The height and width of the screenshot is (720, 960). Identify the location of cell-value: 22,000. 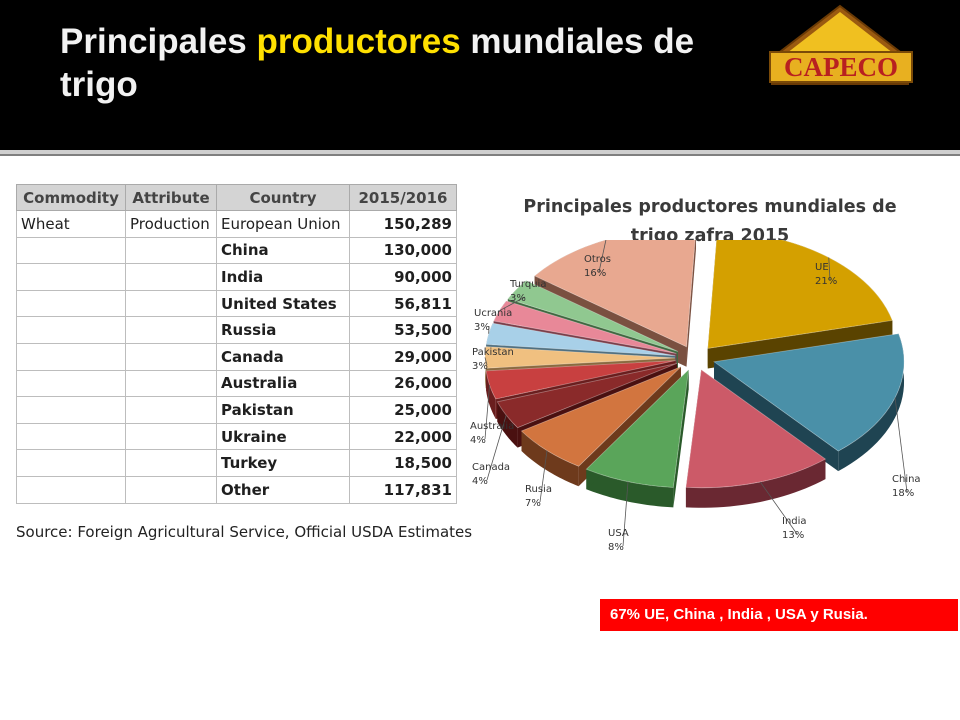
(403, 436).